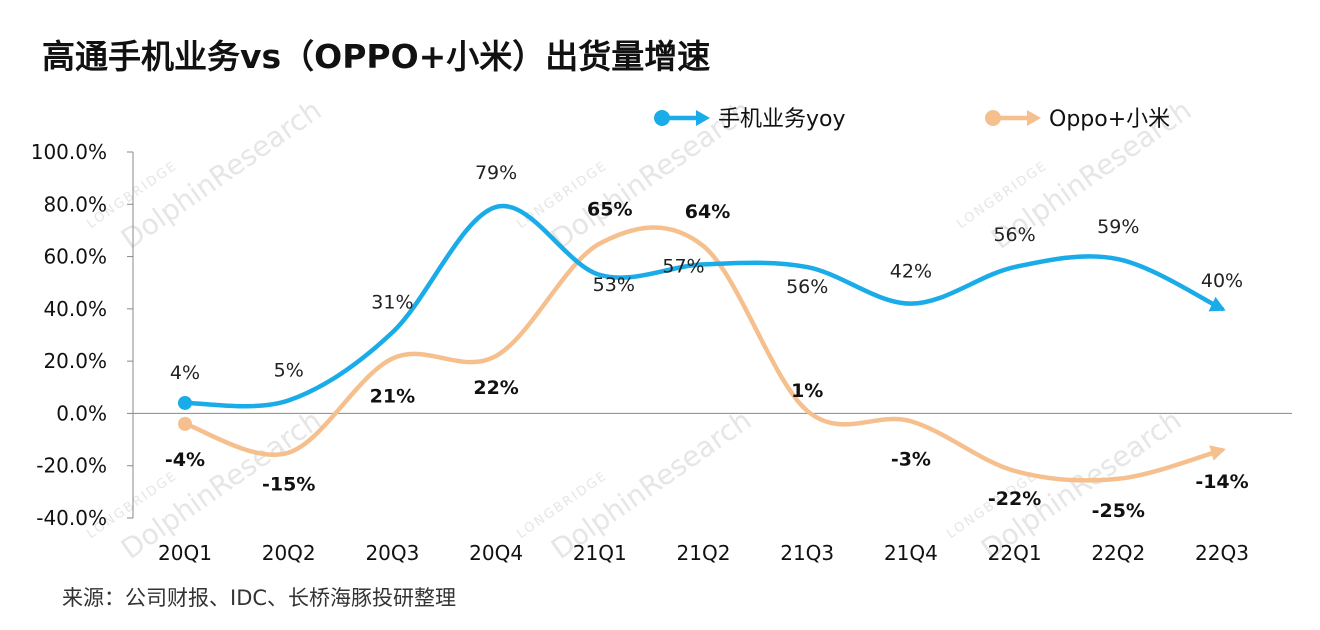  What do you see at coordinates (1118, 511) in the screenshot?
I see `data-label-oppo-xiaomi: -25%` at bounding box center [1118, 511].